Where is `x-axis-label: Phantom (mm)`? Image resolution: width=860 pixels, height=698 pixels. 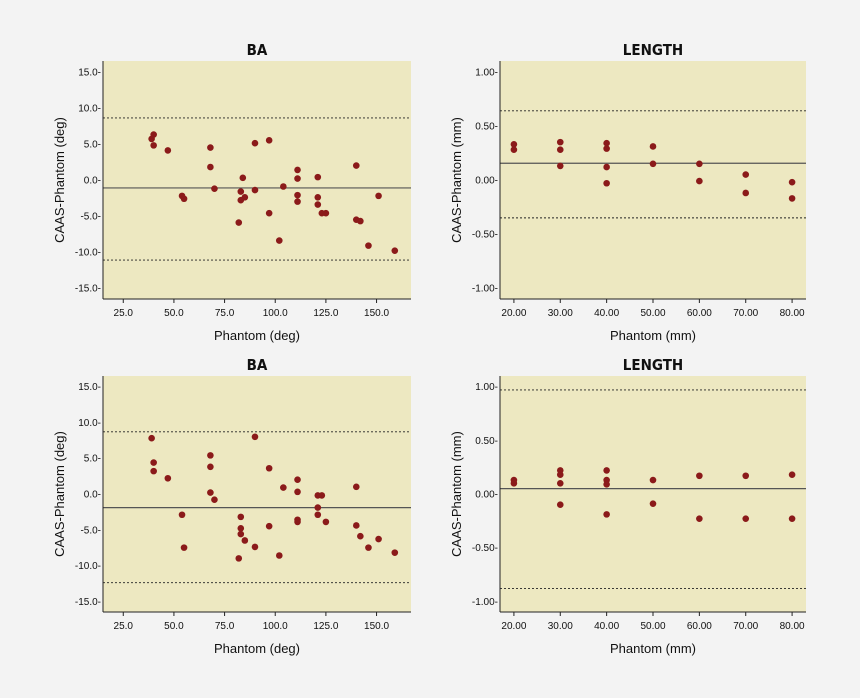
x-axis-label: Phantom (mm) is located at coordinates (653, 335).